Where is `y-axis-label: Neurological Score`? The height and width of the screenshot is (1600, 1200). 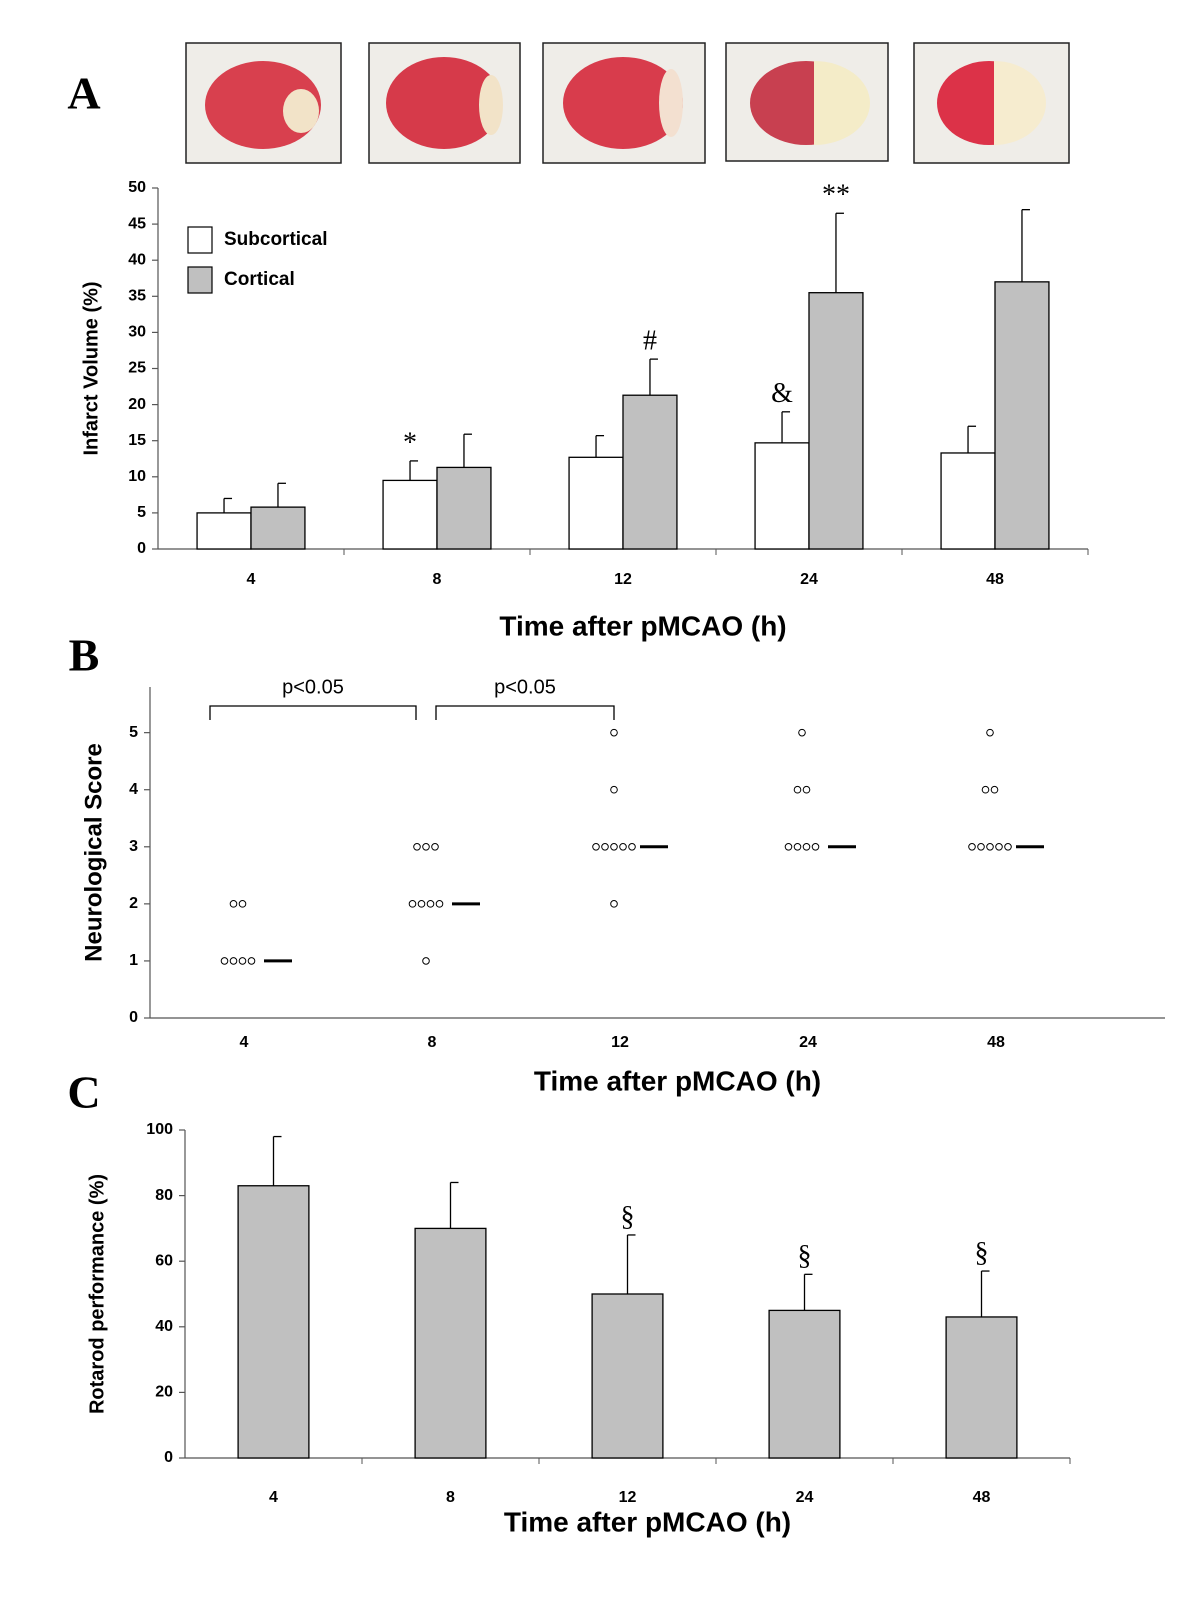
y-axis-label: Neurological Score is located at coordinates (93, 852).